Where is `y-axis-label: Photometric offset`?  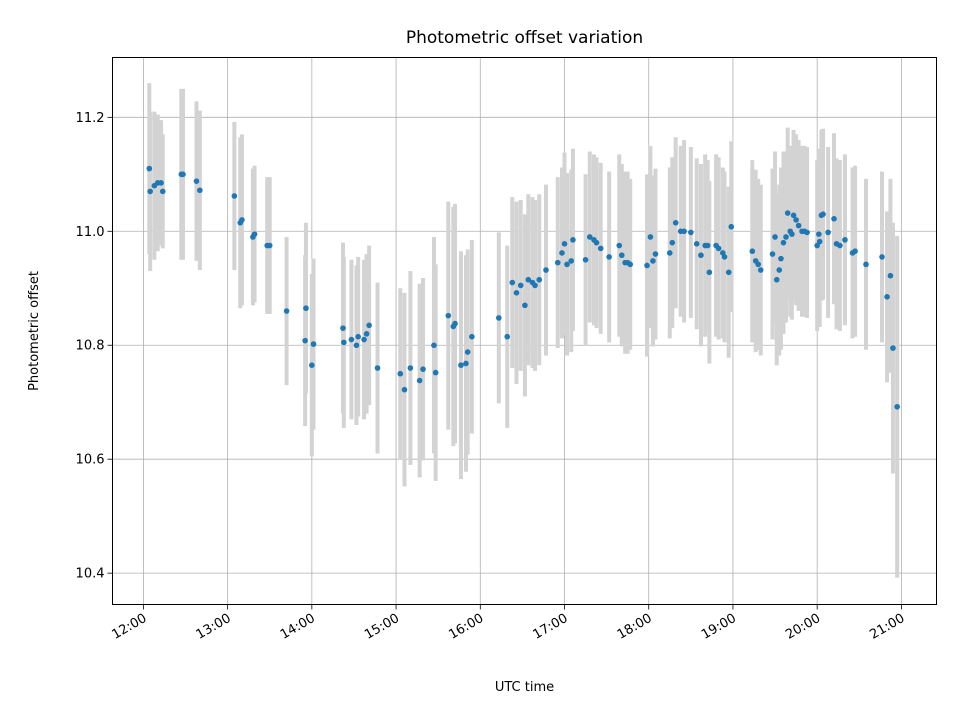 y-axis-label: Photometric offset is located at coordinates (34, 331).